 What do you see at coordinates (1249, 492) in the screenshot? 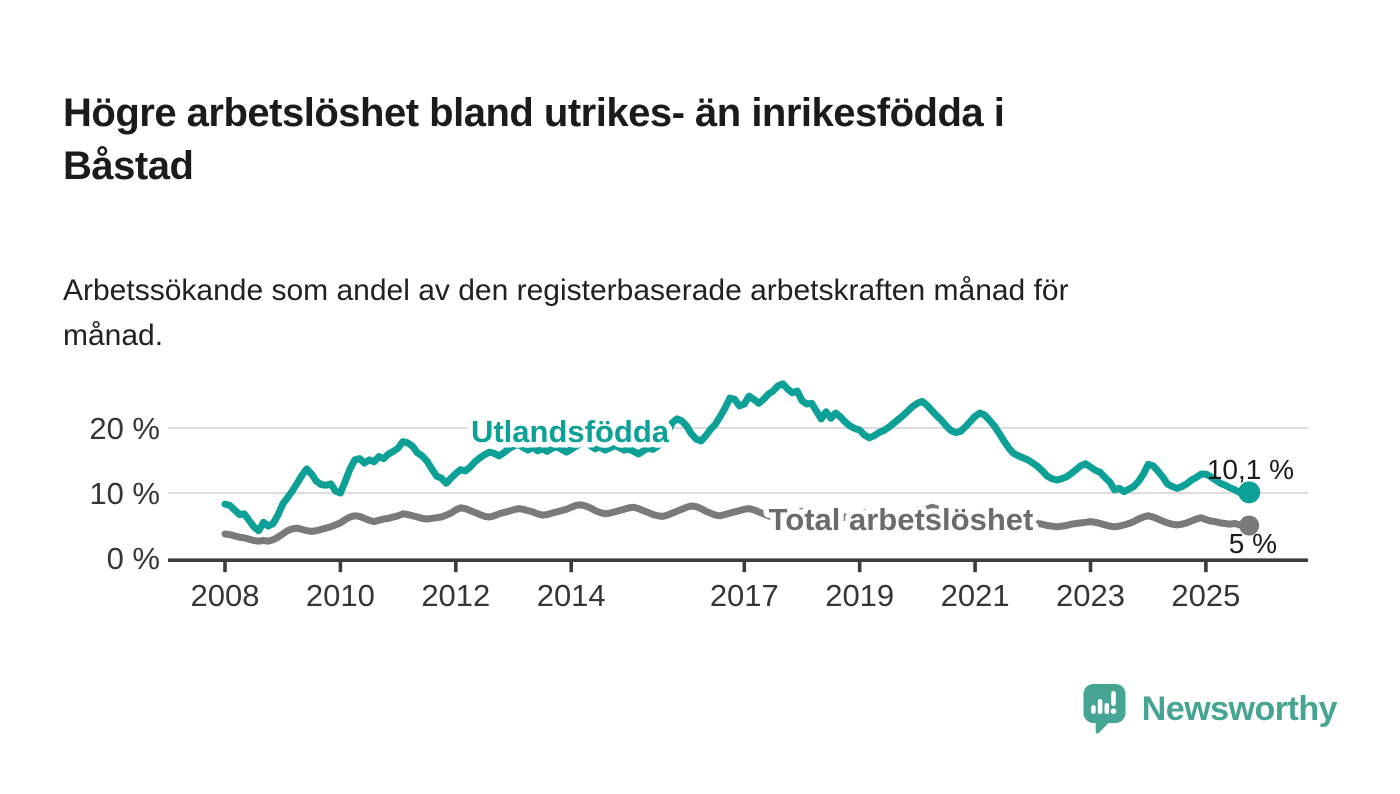
I see `utlandsfodda-end-dot` at bounding box center [1249, 492].